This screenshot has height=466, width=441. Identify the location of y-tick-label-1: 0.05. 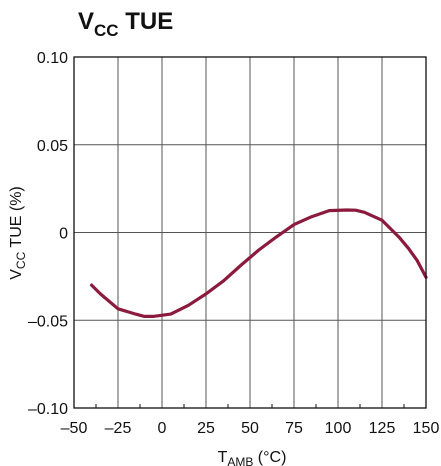
(52, 146).